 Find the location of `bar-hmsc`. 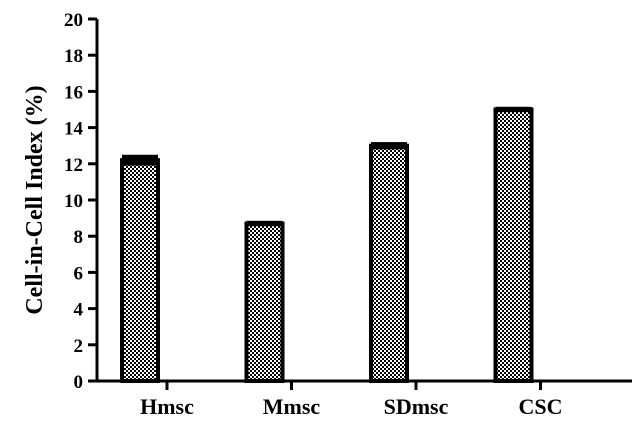

bar-hmsc is located at coordinates (140, 270).